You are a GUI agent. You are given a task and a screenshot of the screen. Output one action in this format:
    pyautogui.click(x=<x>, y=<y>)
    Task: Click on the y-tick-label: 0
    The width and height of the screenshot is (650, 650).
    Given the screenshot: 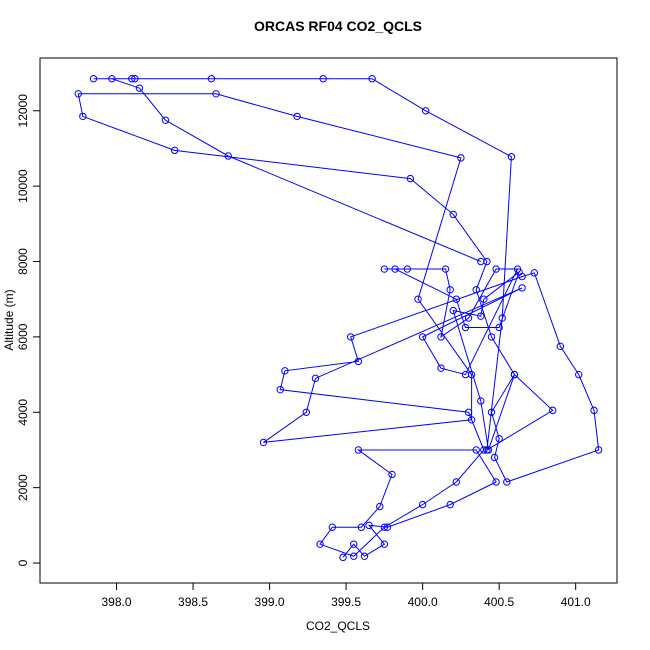 What is the action you would take?
    pyautogui.click(x=23, y=562)
    